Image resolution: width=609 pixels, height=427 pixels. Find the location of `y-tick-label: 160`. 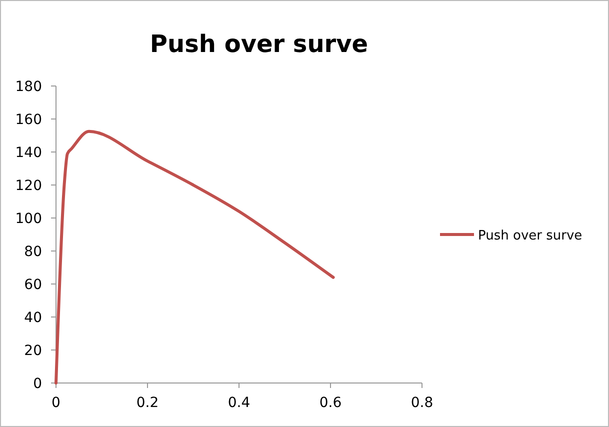

y-tick-label: 160 is located at coordinates (28, 120).